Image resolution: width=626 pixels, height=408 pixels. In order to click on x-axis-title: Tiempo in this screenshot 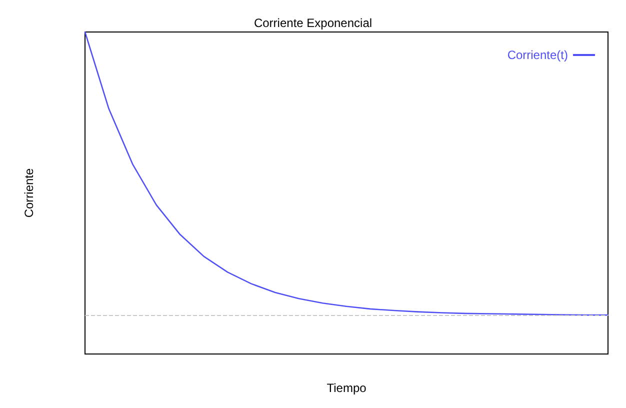, I will do `click(346, 388)`.